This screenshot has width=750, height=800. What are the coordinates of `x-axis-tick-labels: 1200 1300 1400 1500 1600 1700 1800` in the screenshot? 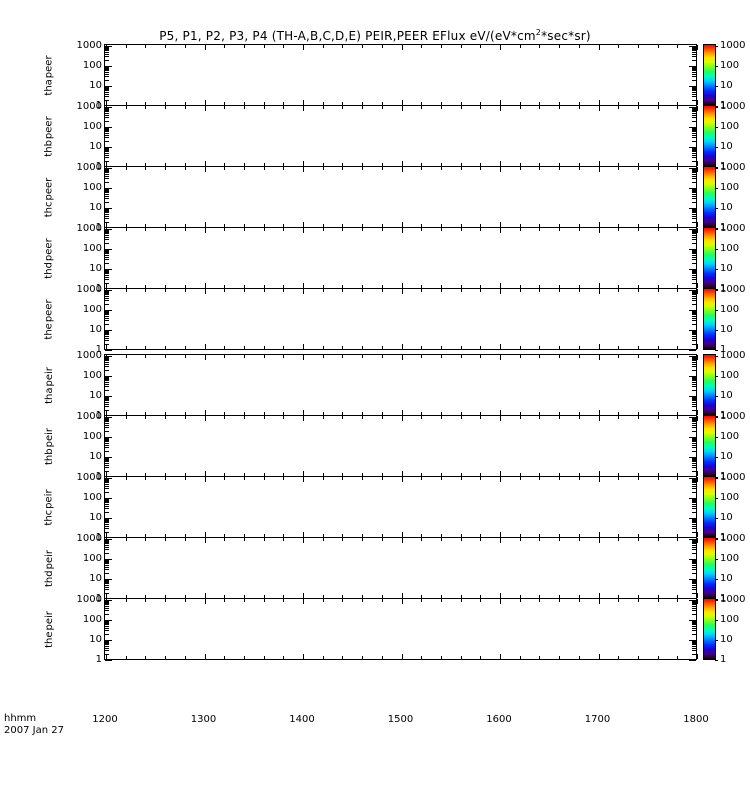 It's located at (400, 723).